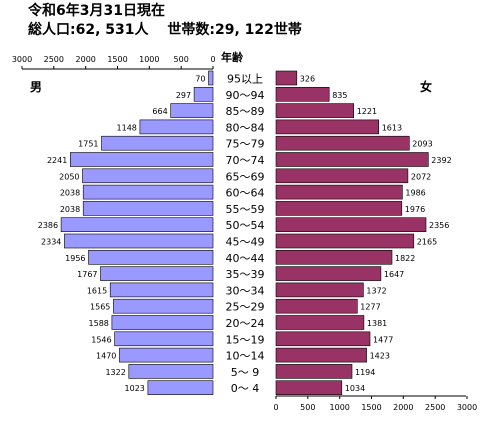 Image resolution: width=490 pixels, height=421 pixels. What do you see at coordinates (367, 111) in the screenshot?
I see `female-value-label: 1221` at bounding box center [367, 111].